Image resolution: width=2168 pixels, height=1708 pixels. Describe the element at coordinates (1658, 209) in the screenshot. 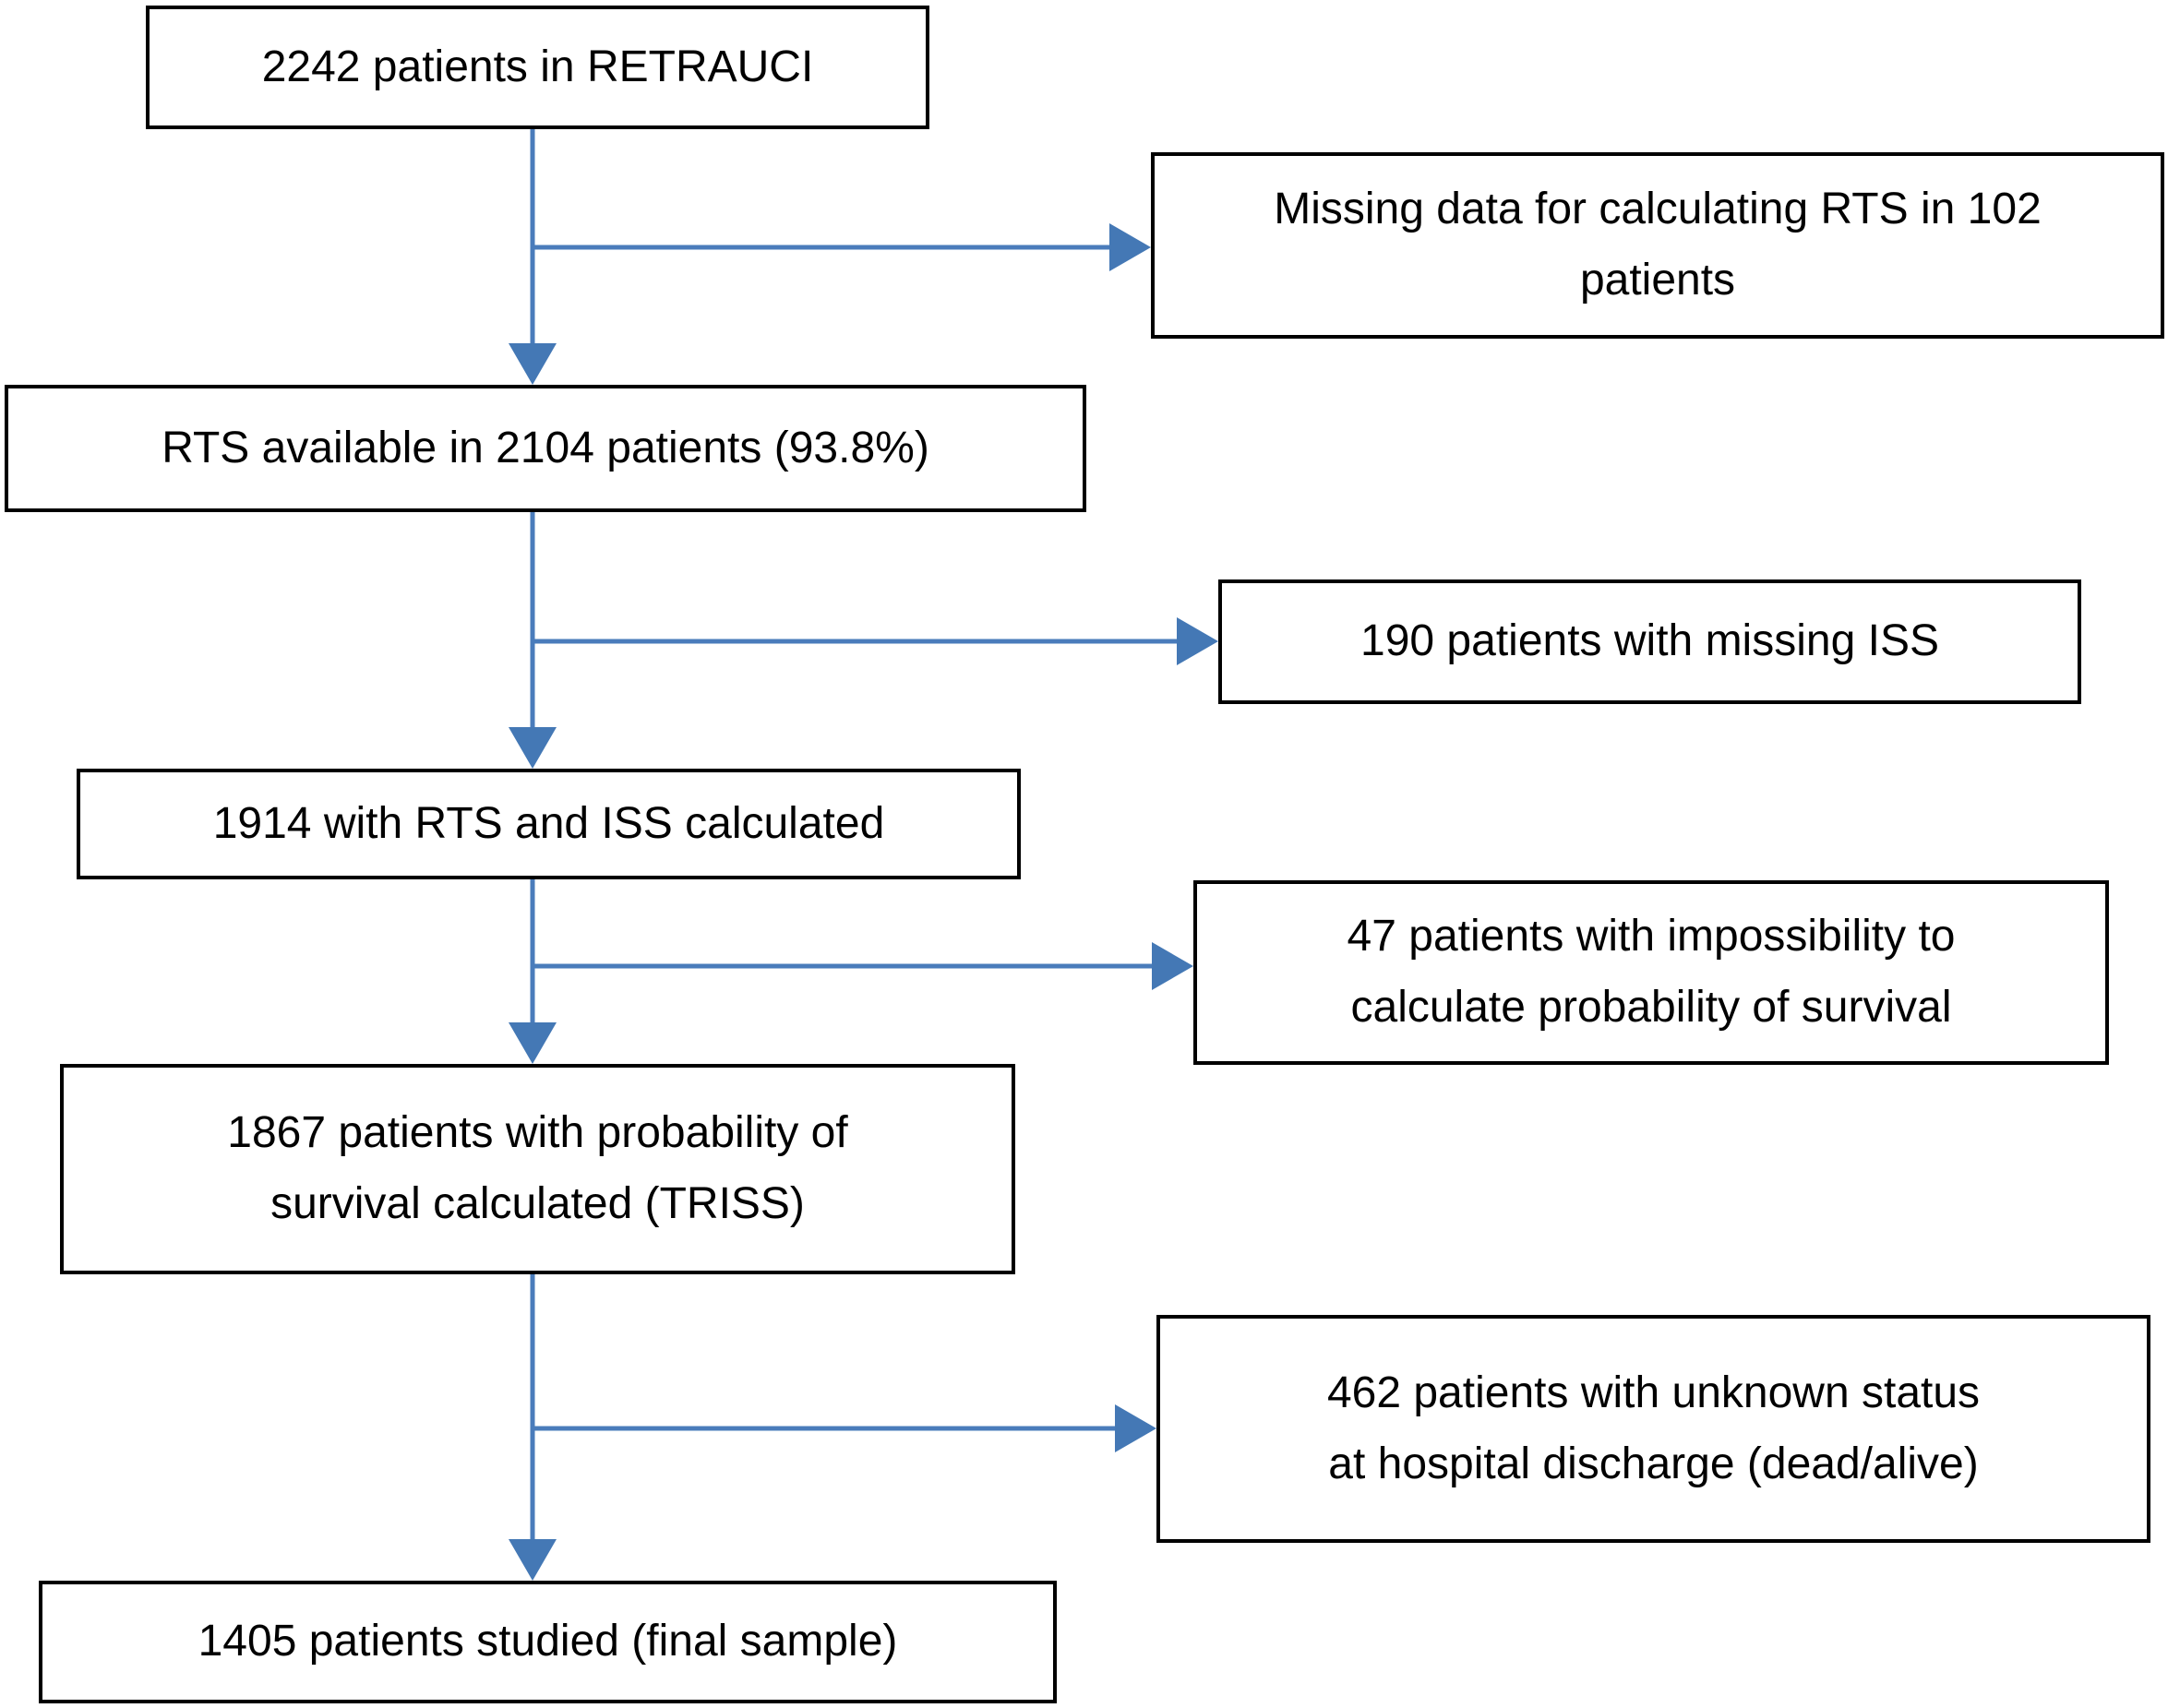

I see `box-text-line: Missing data for calculating RTS in 102` at that location.